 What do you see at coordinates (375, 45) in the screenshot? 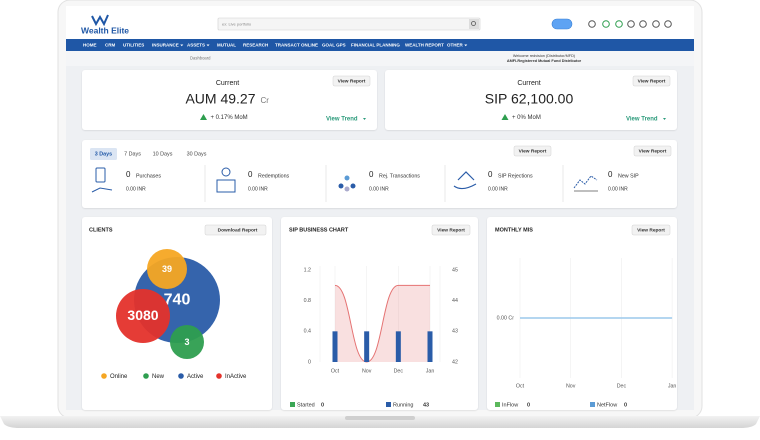
I see `nav-item: FINANCIAL PLANNING` at bounding box center [375, 45].